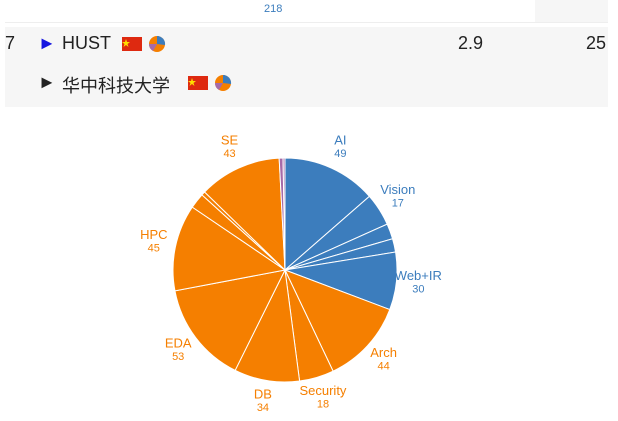 This screenshot has height=421, width=618. What do you see at coordinates (86, 43) in the screenshot?
I see `institution-name: HUST` at bounding box center [86, 43].